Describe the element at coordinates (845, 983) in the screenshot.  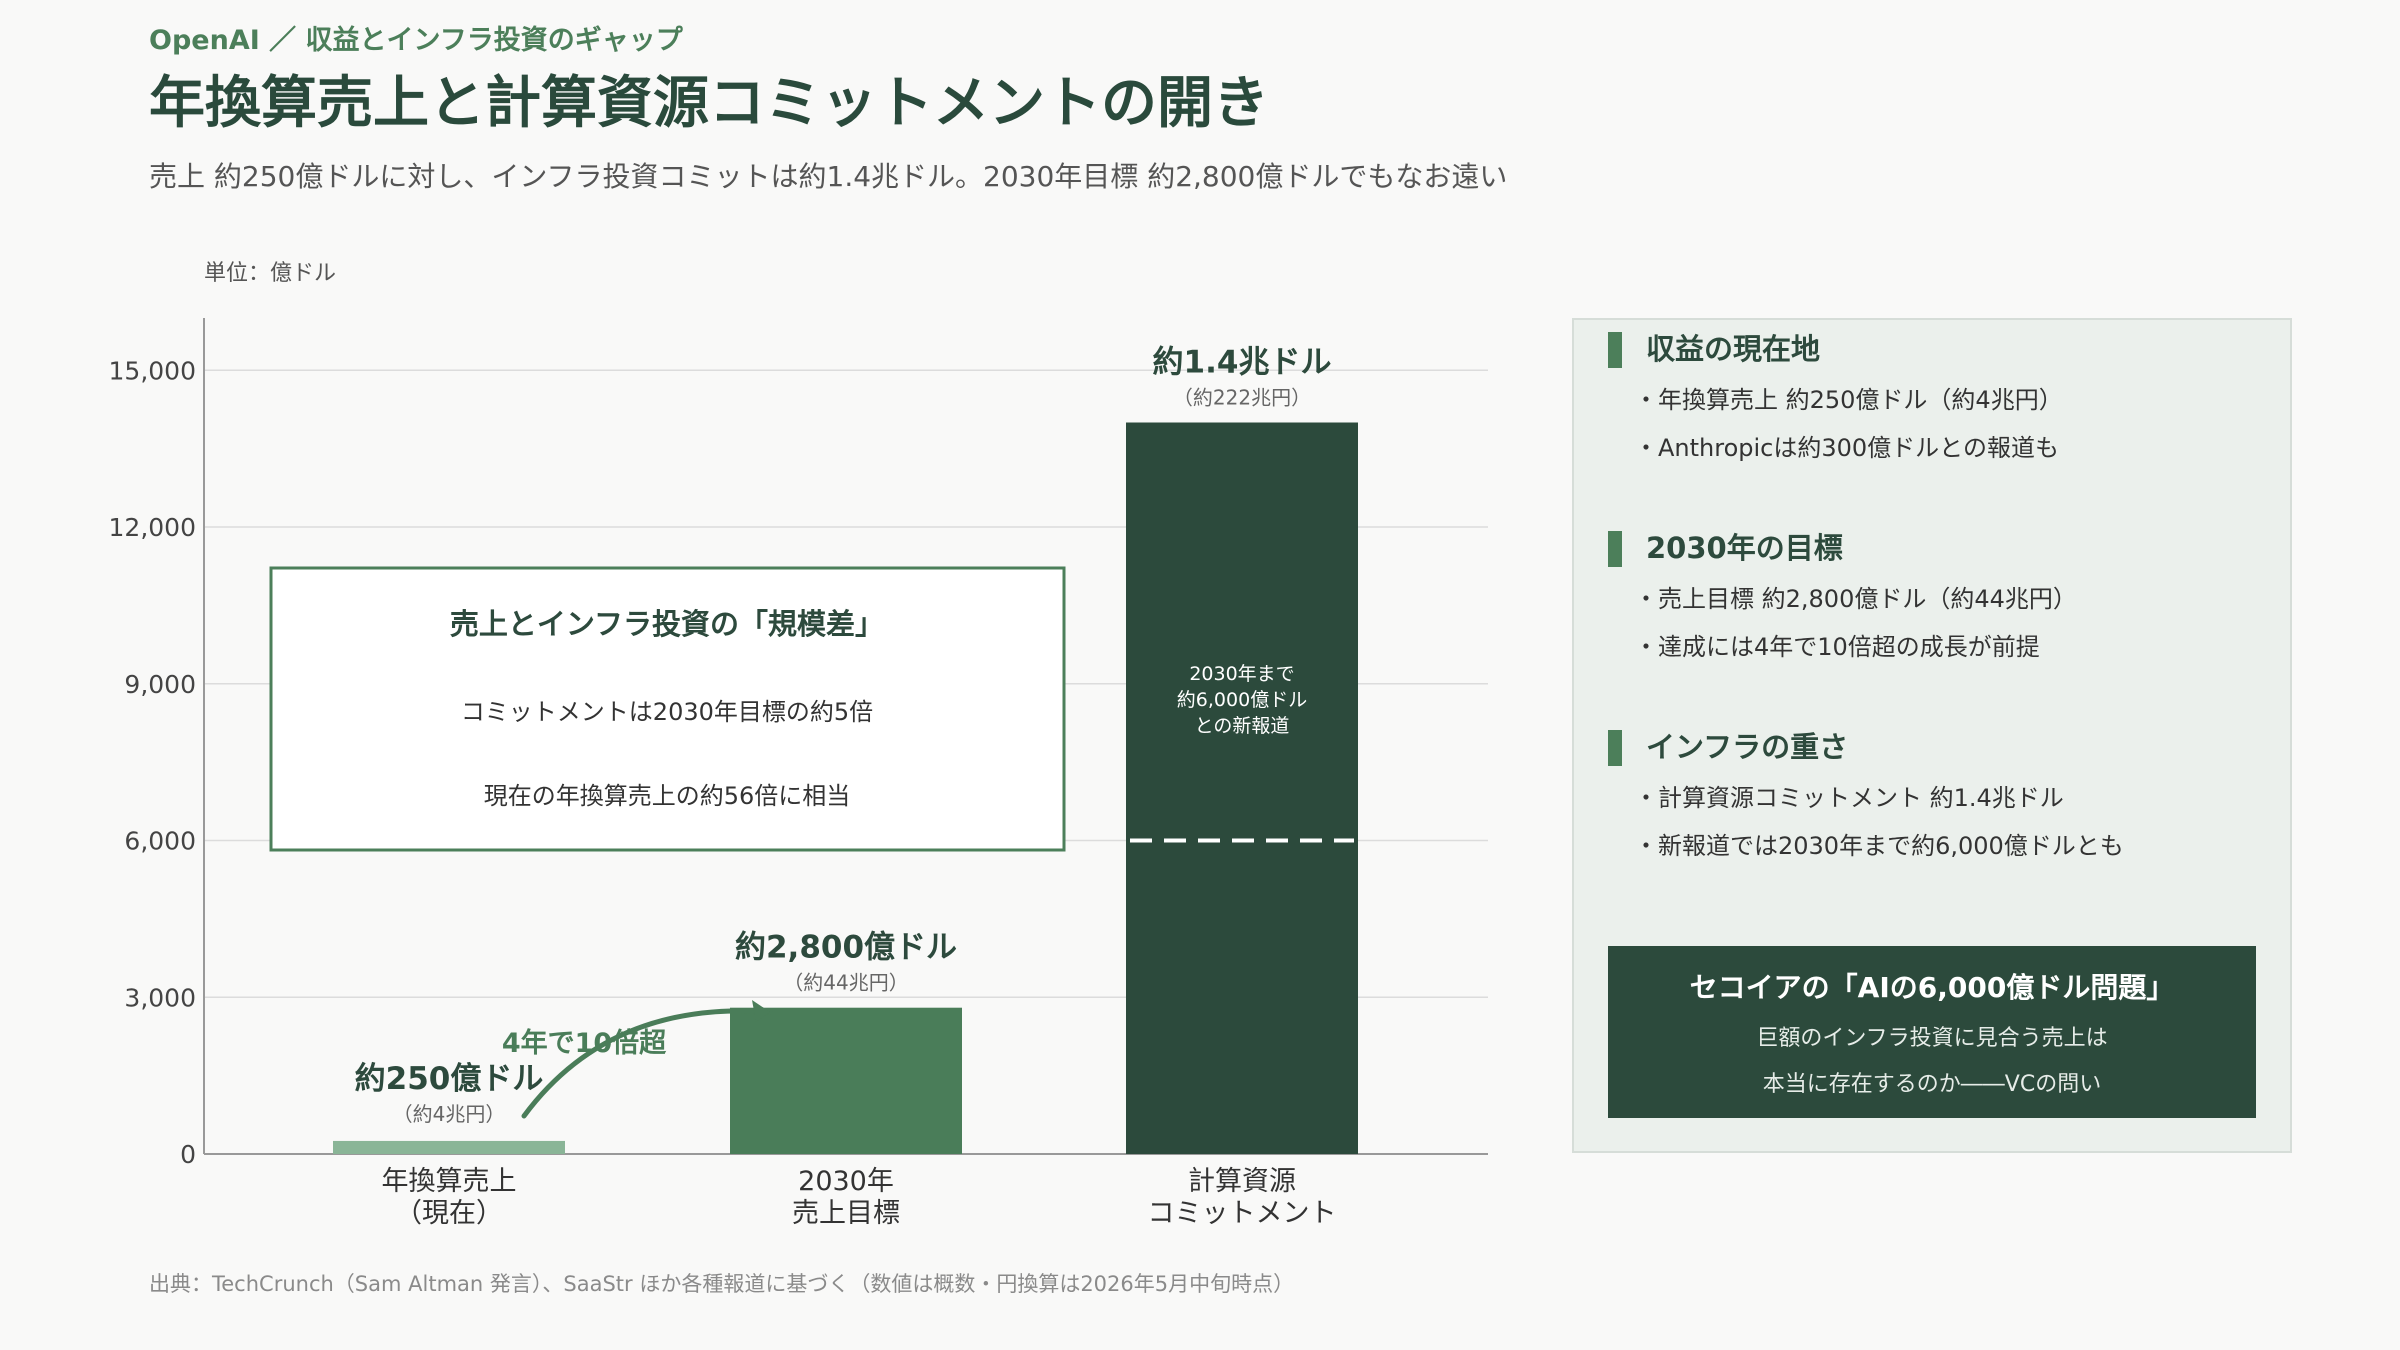
I see `data-sublabel: （約44兆円）` at that location.